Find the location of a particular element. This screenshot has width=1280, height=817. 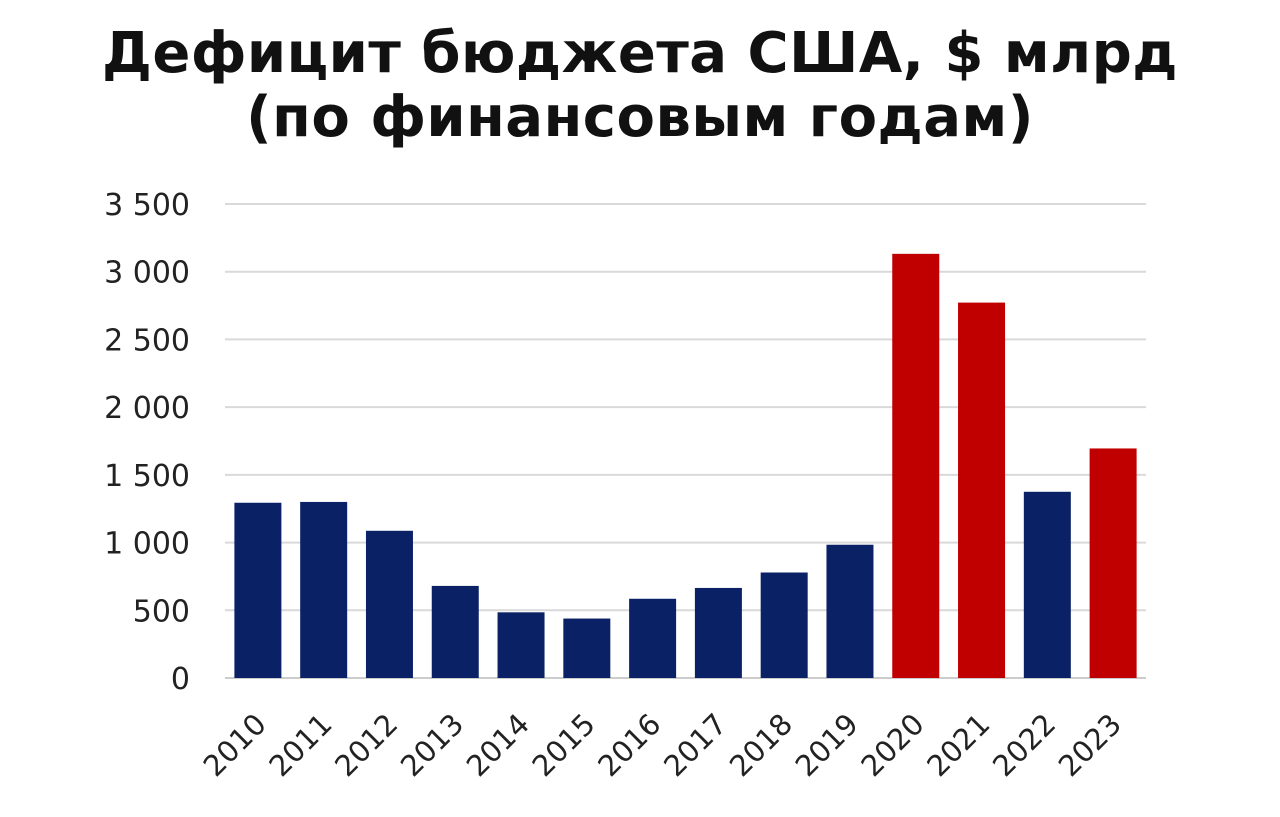

bar-2010 is located at coordinates (258, 590).